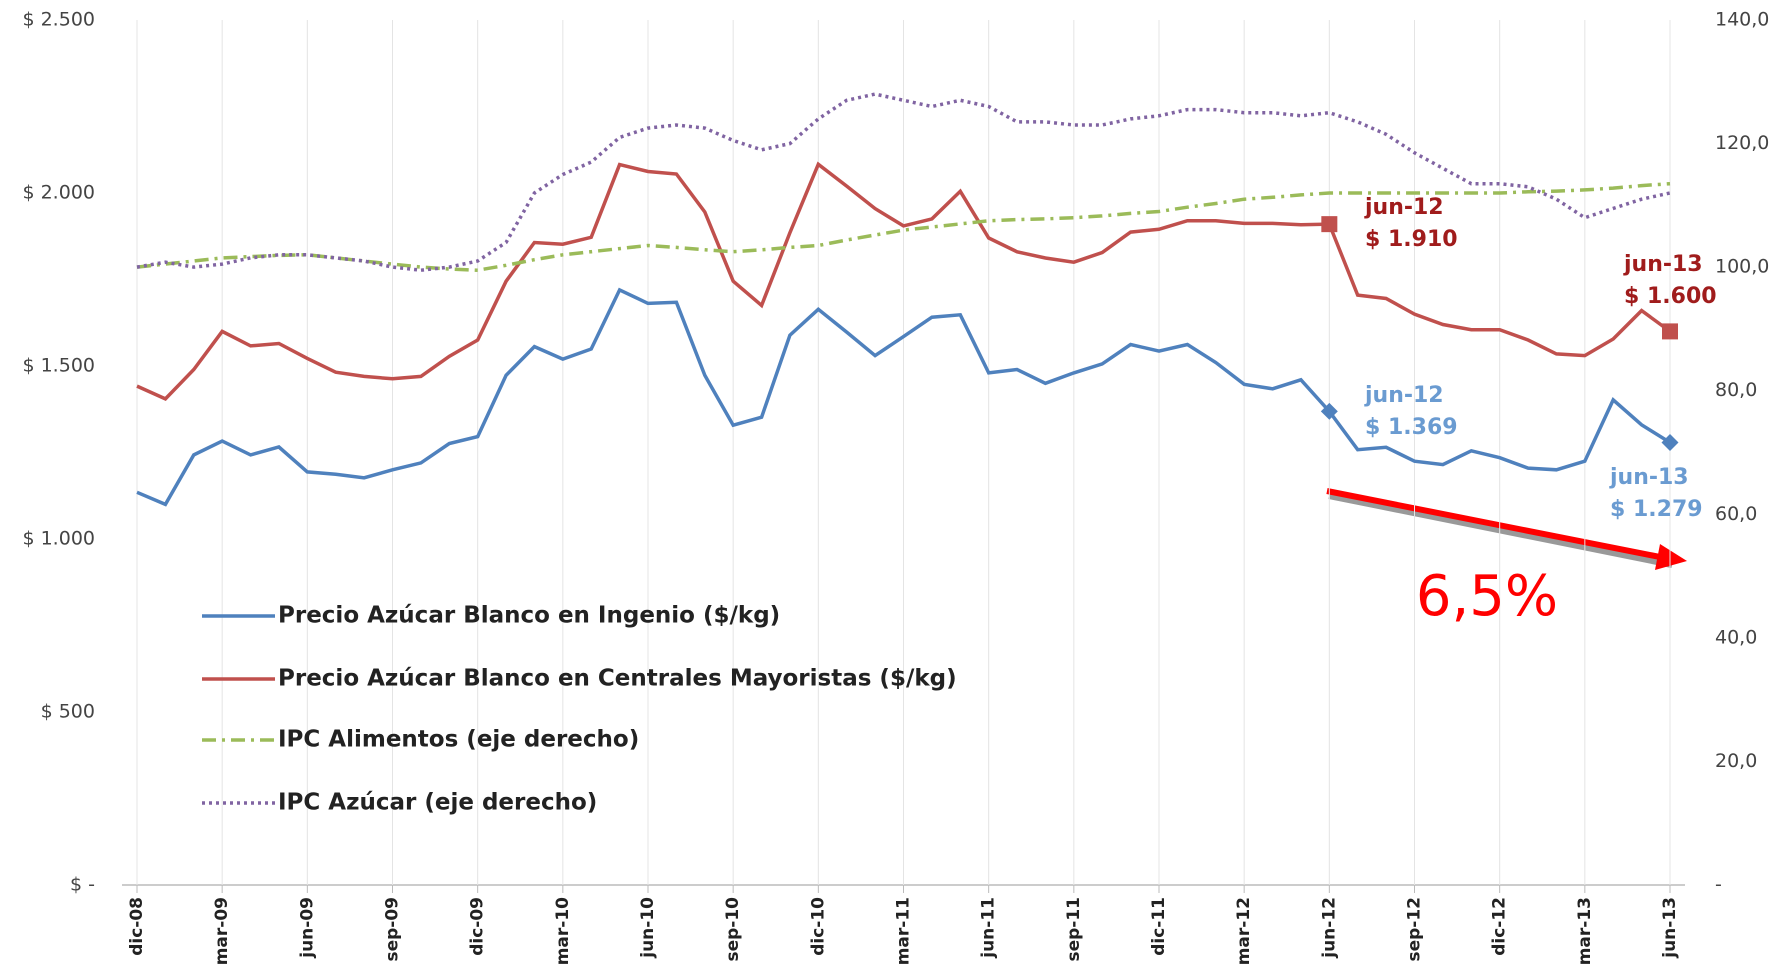  I want to click on x-tick-label: sep-10, so click(733, 929).